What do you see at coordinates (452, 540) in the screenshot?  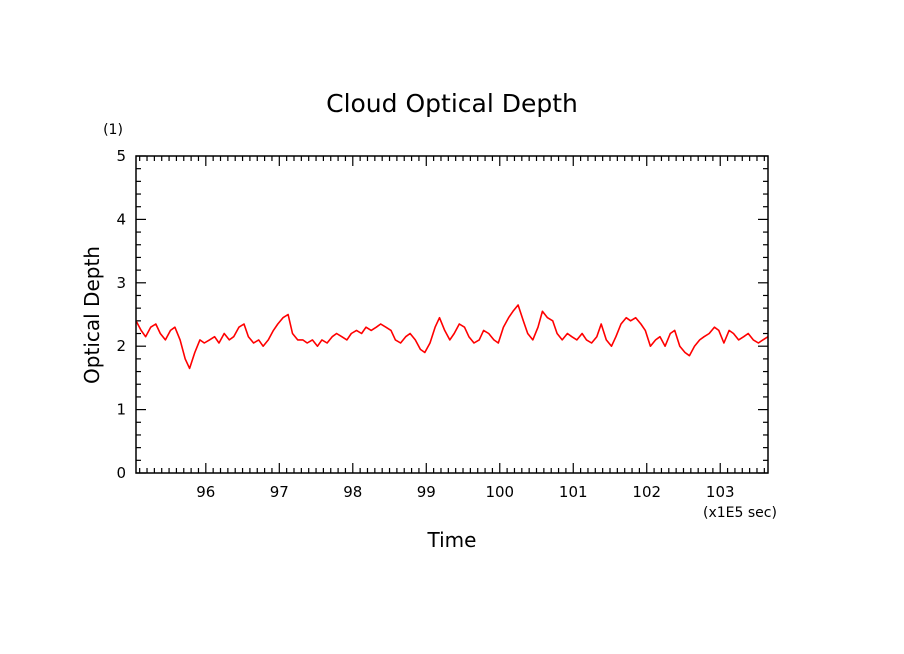 I see `x-axis-title: Time` at bounding box center [452, 540].